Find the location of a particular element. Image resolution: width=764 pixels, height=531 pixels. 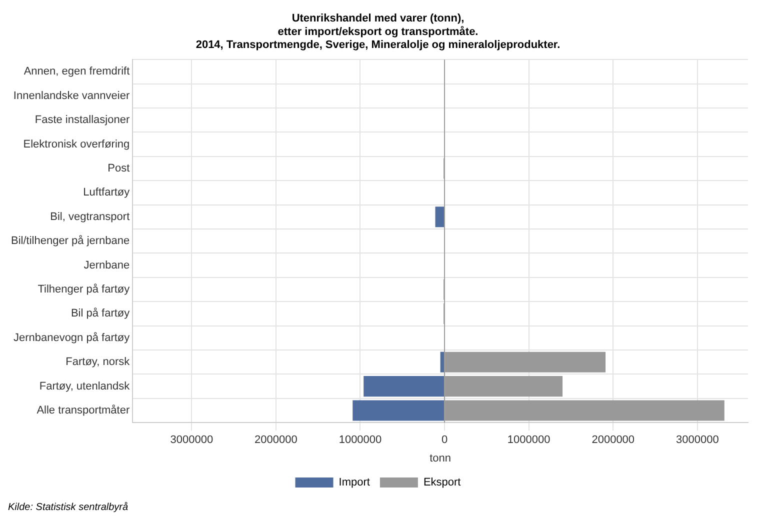

y-tick-label: Faste installasjoner is located at coordinates (82, 120).